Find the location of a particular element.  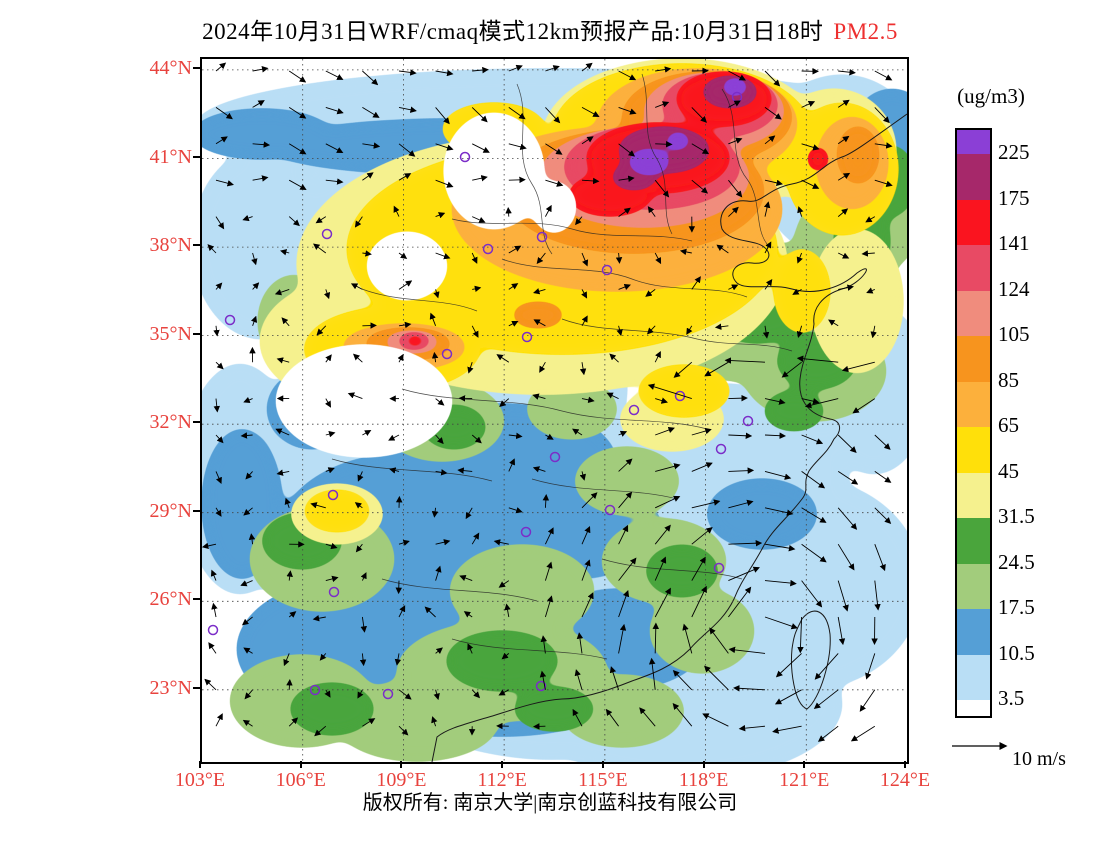

field-layer-clear-holes is located at coordinates (426, 285).